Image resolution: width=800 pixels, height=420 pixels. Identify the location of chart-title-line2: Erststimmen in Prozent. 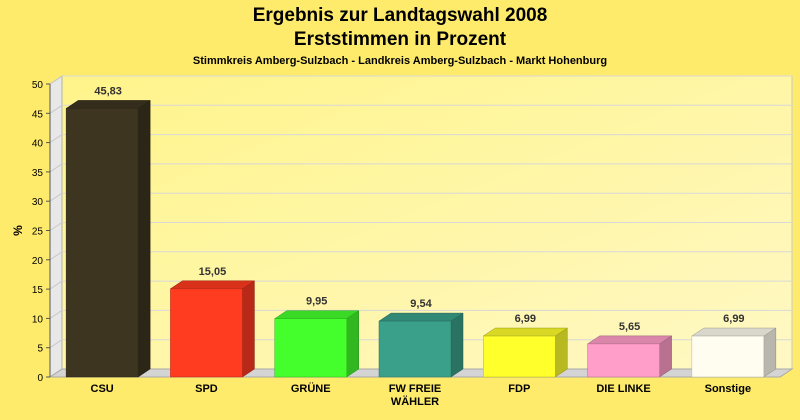
(400, 39).